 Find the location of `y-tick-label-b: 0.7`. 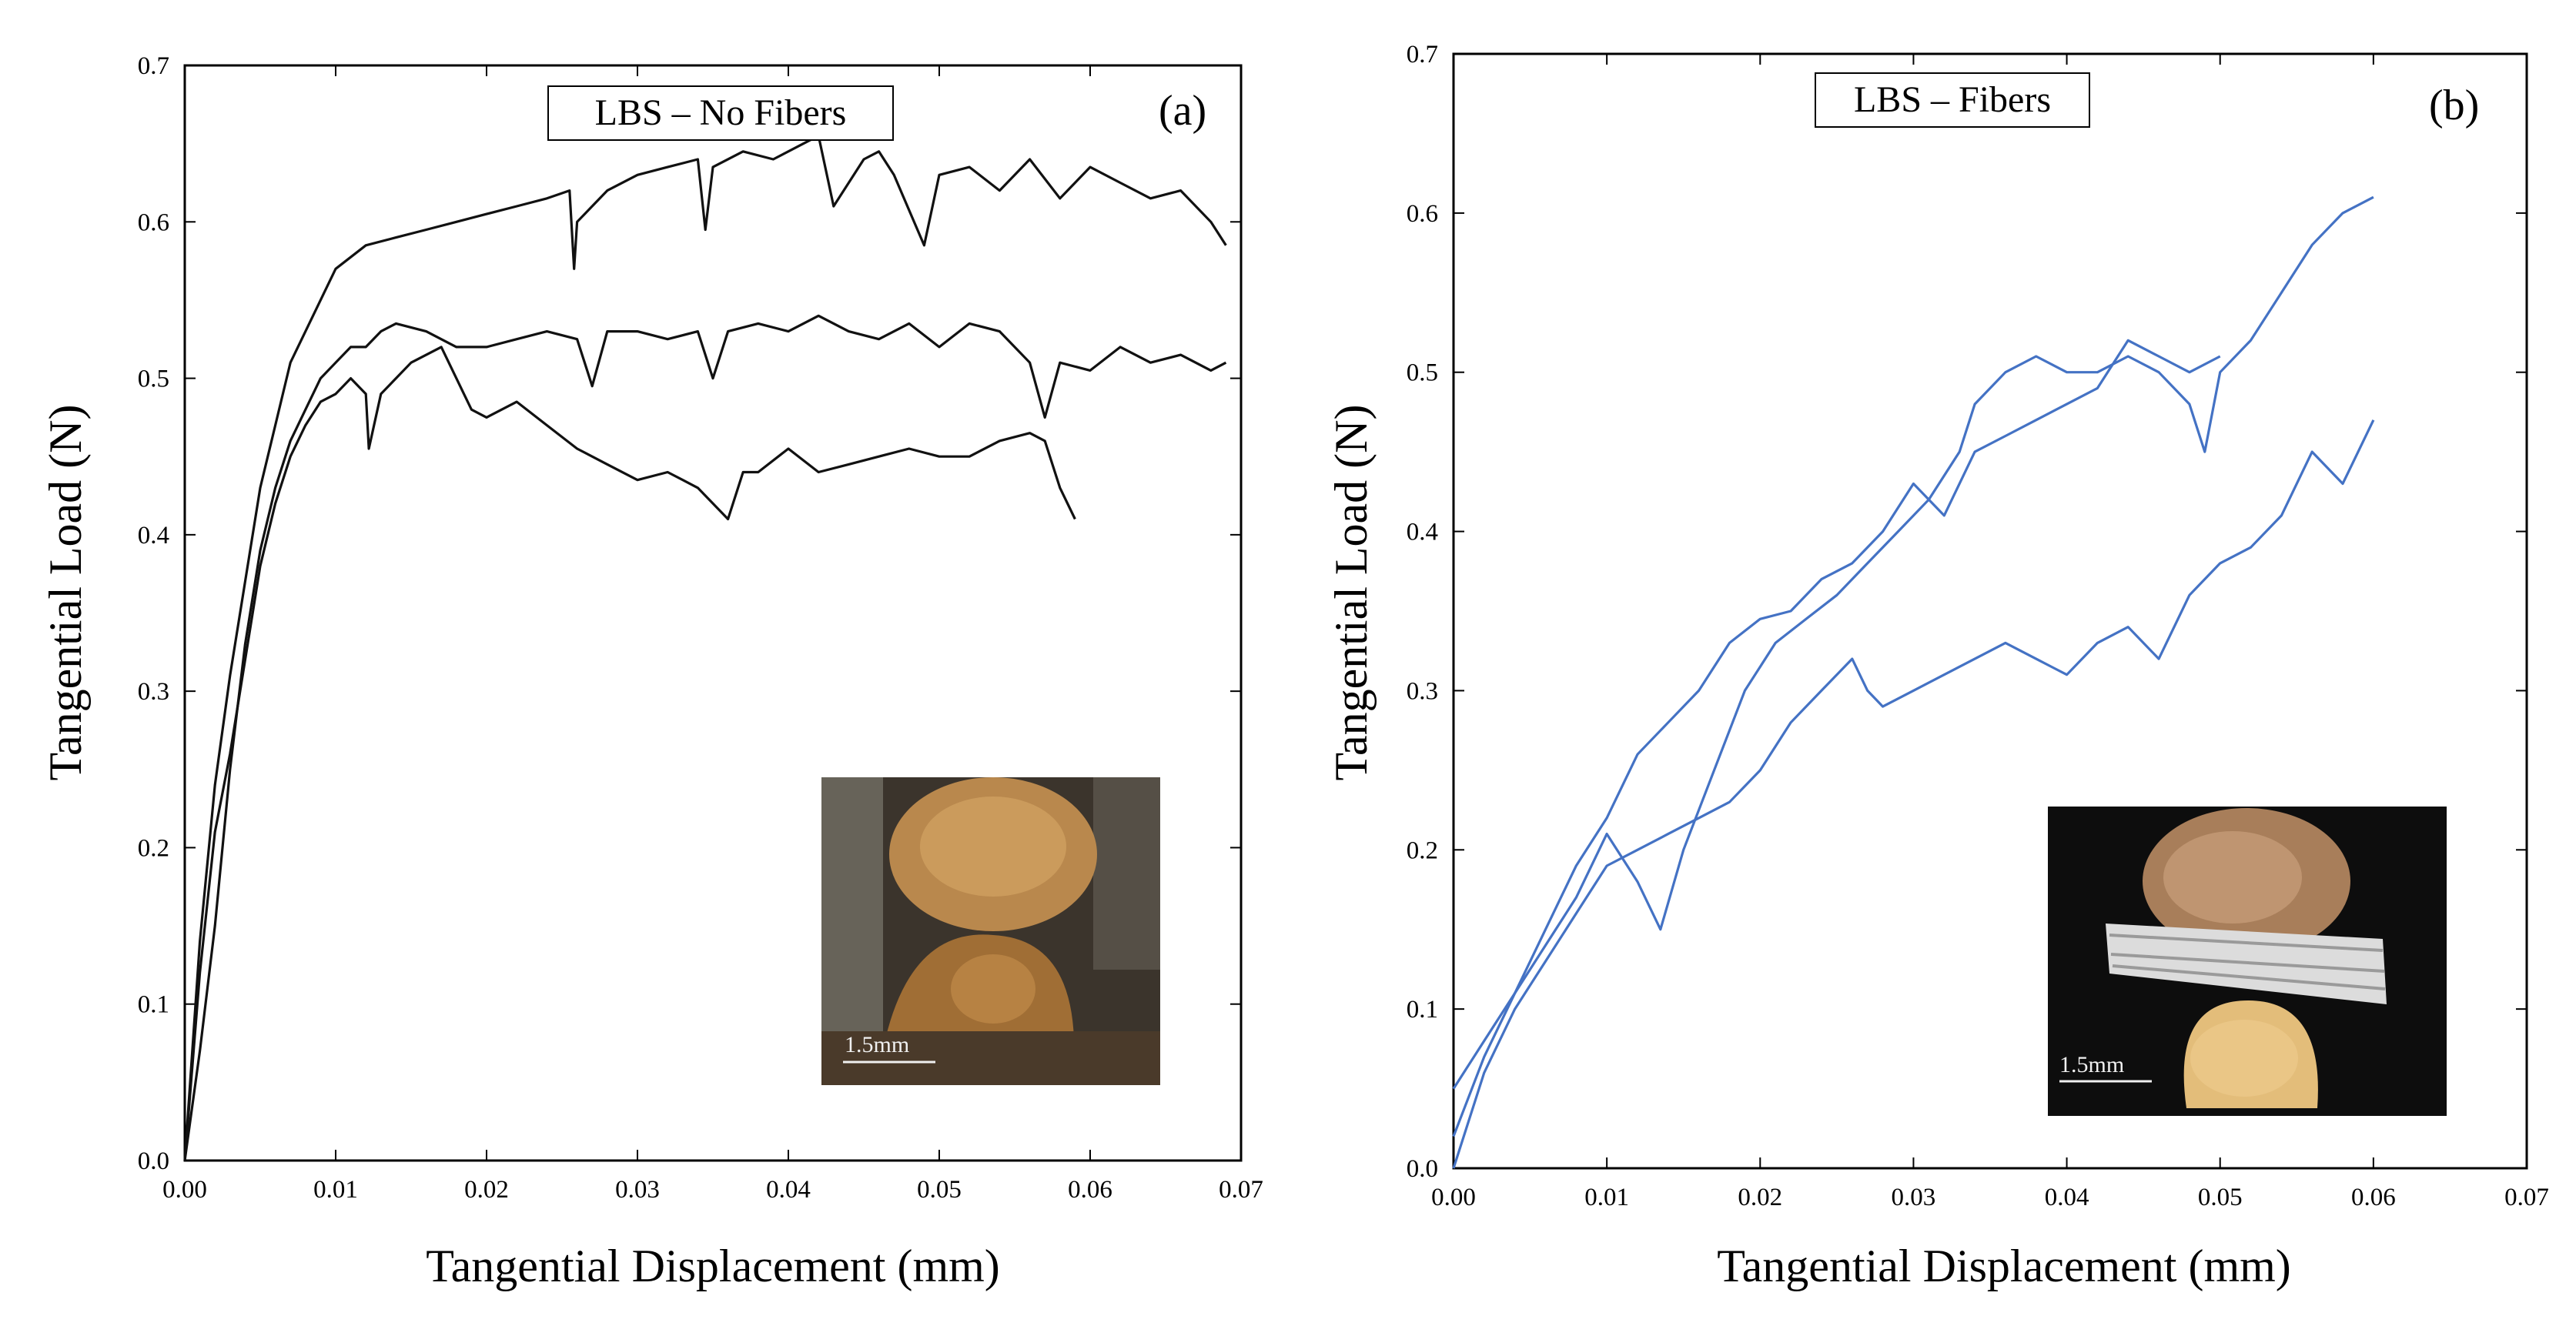

y-tick-label-b: 0.7 is located at coordinates (1423, 54).